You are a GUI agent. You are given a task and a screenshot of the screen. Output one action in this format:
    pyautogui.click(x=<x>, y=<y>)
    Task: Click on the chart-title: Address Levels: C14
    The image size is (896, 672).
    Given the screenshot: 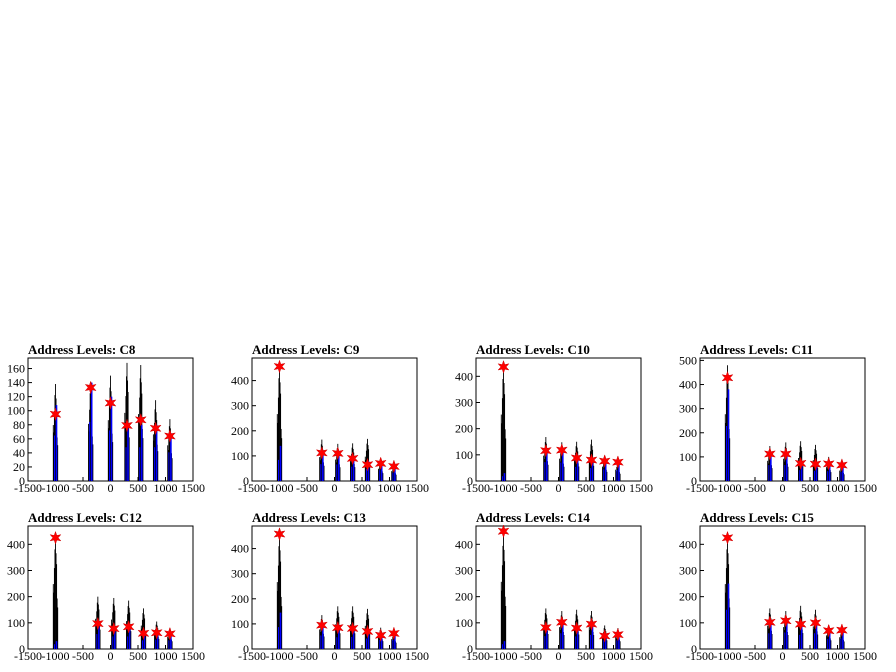 What is the action you would take?
    pyautogui.click(x=533, y=517)
    